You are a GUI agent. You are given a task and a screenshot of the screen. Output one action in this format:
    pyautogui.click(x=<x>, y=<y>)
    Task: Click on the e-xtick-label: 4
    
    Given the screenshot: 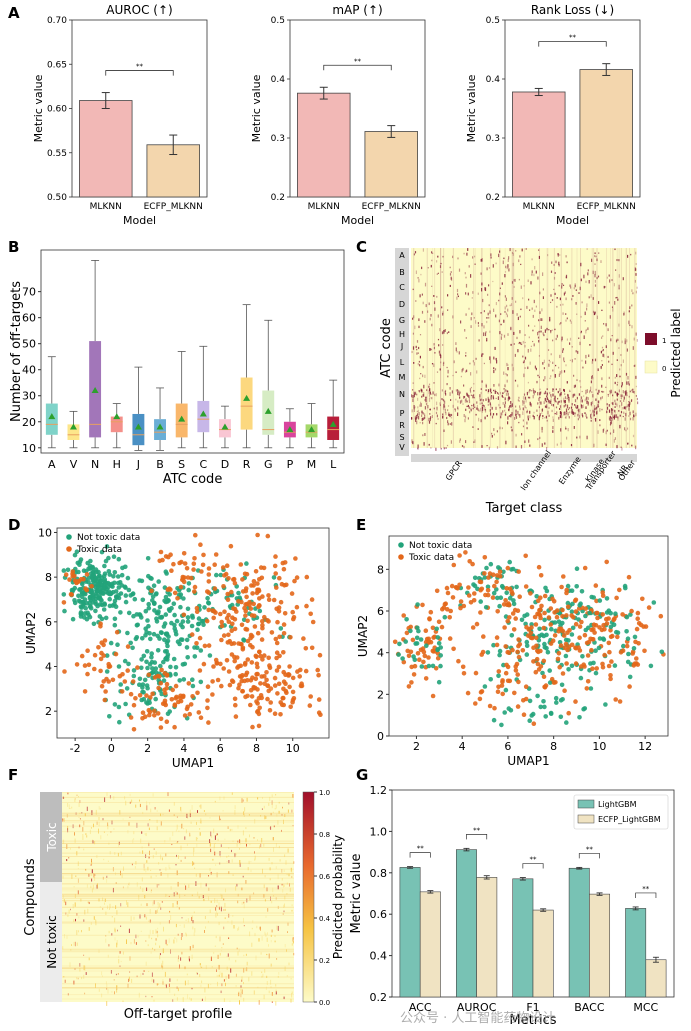 What is the action you would take?
    pyautogui.click(x=462, y=746)
    